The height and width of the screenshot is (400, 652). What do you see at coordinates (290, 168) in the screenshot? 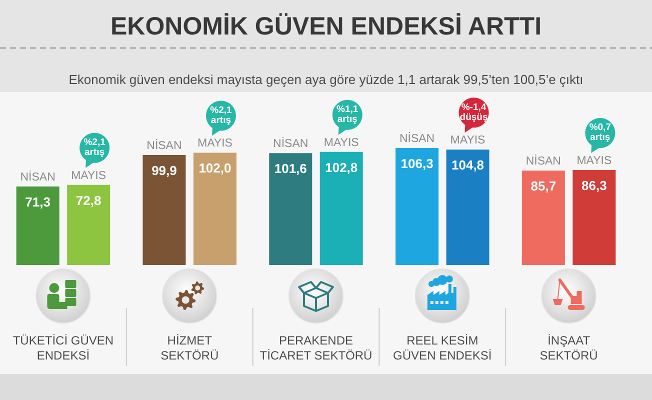
I see `data-label: 101,6` at bounding box center [290, 168].